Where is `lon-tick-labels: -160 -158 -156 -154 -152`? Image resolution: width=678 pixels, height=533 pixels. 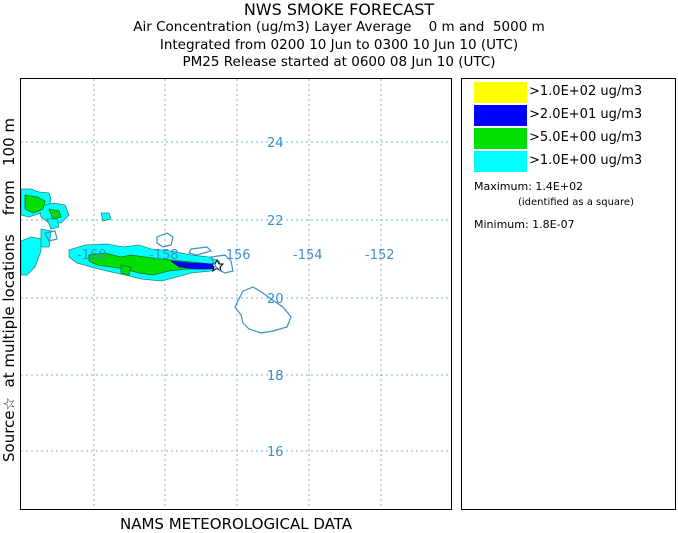 lon-tick-labels: -160 -158 -156 -154 -152 is located at coordinates (236, 255).